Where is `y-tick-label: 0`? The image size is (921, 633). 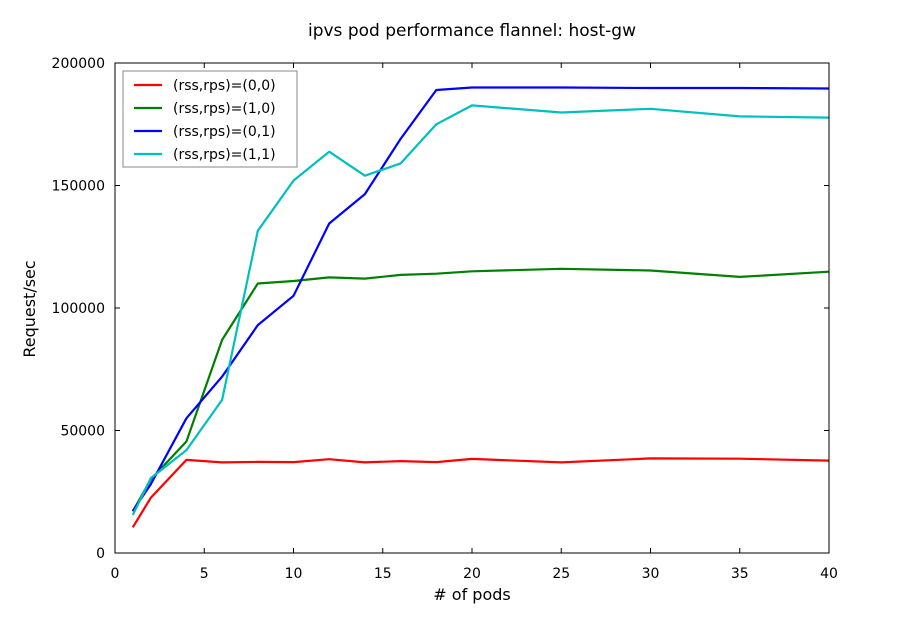 y-tick-label: 0 is located at coordinates (100, 554).